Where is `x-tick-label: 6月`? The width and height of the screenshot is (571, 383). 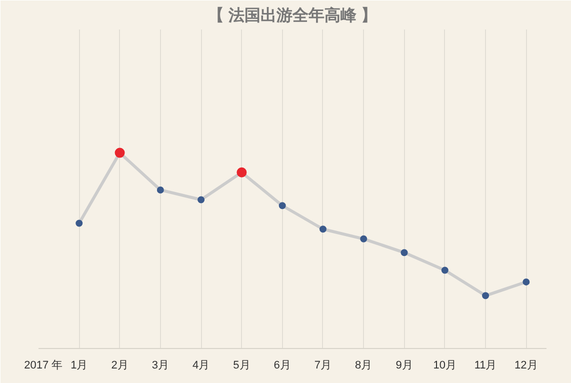 x-tick-label: 6月 is located at coordinates (282, 366).